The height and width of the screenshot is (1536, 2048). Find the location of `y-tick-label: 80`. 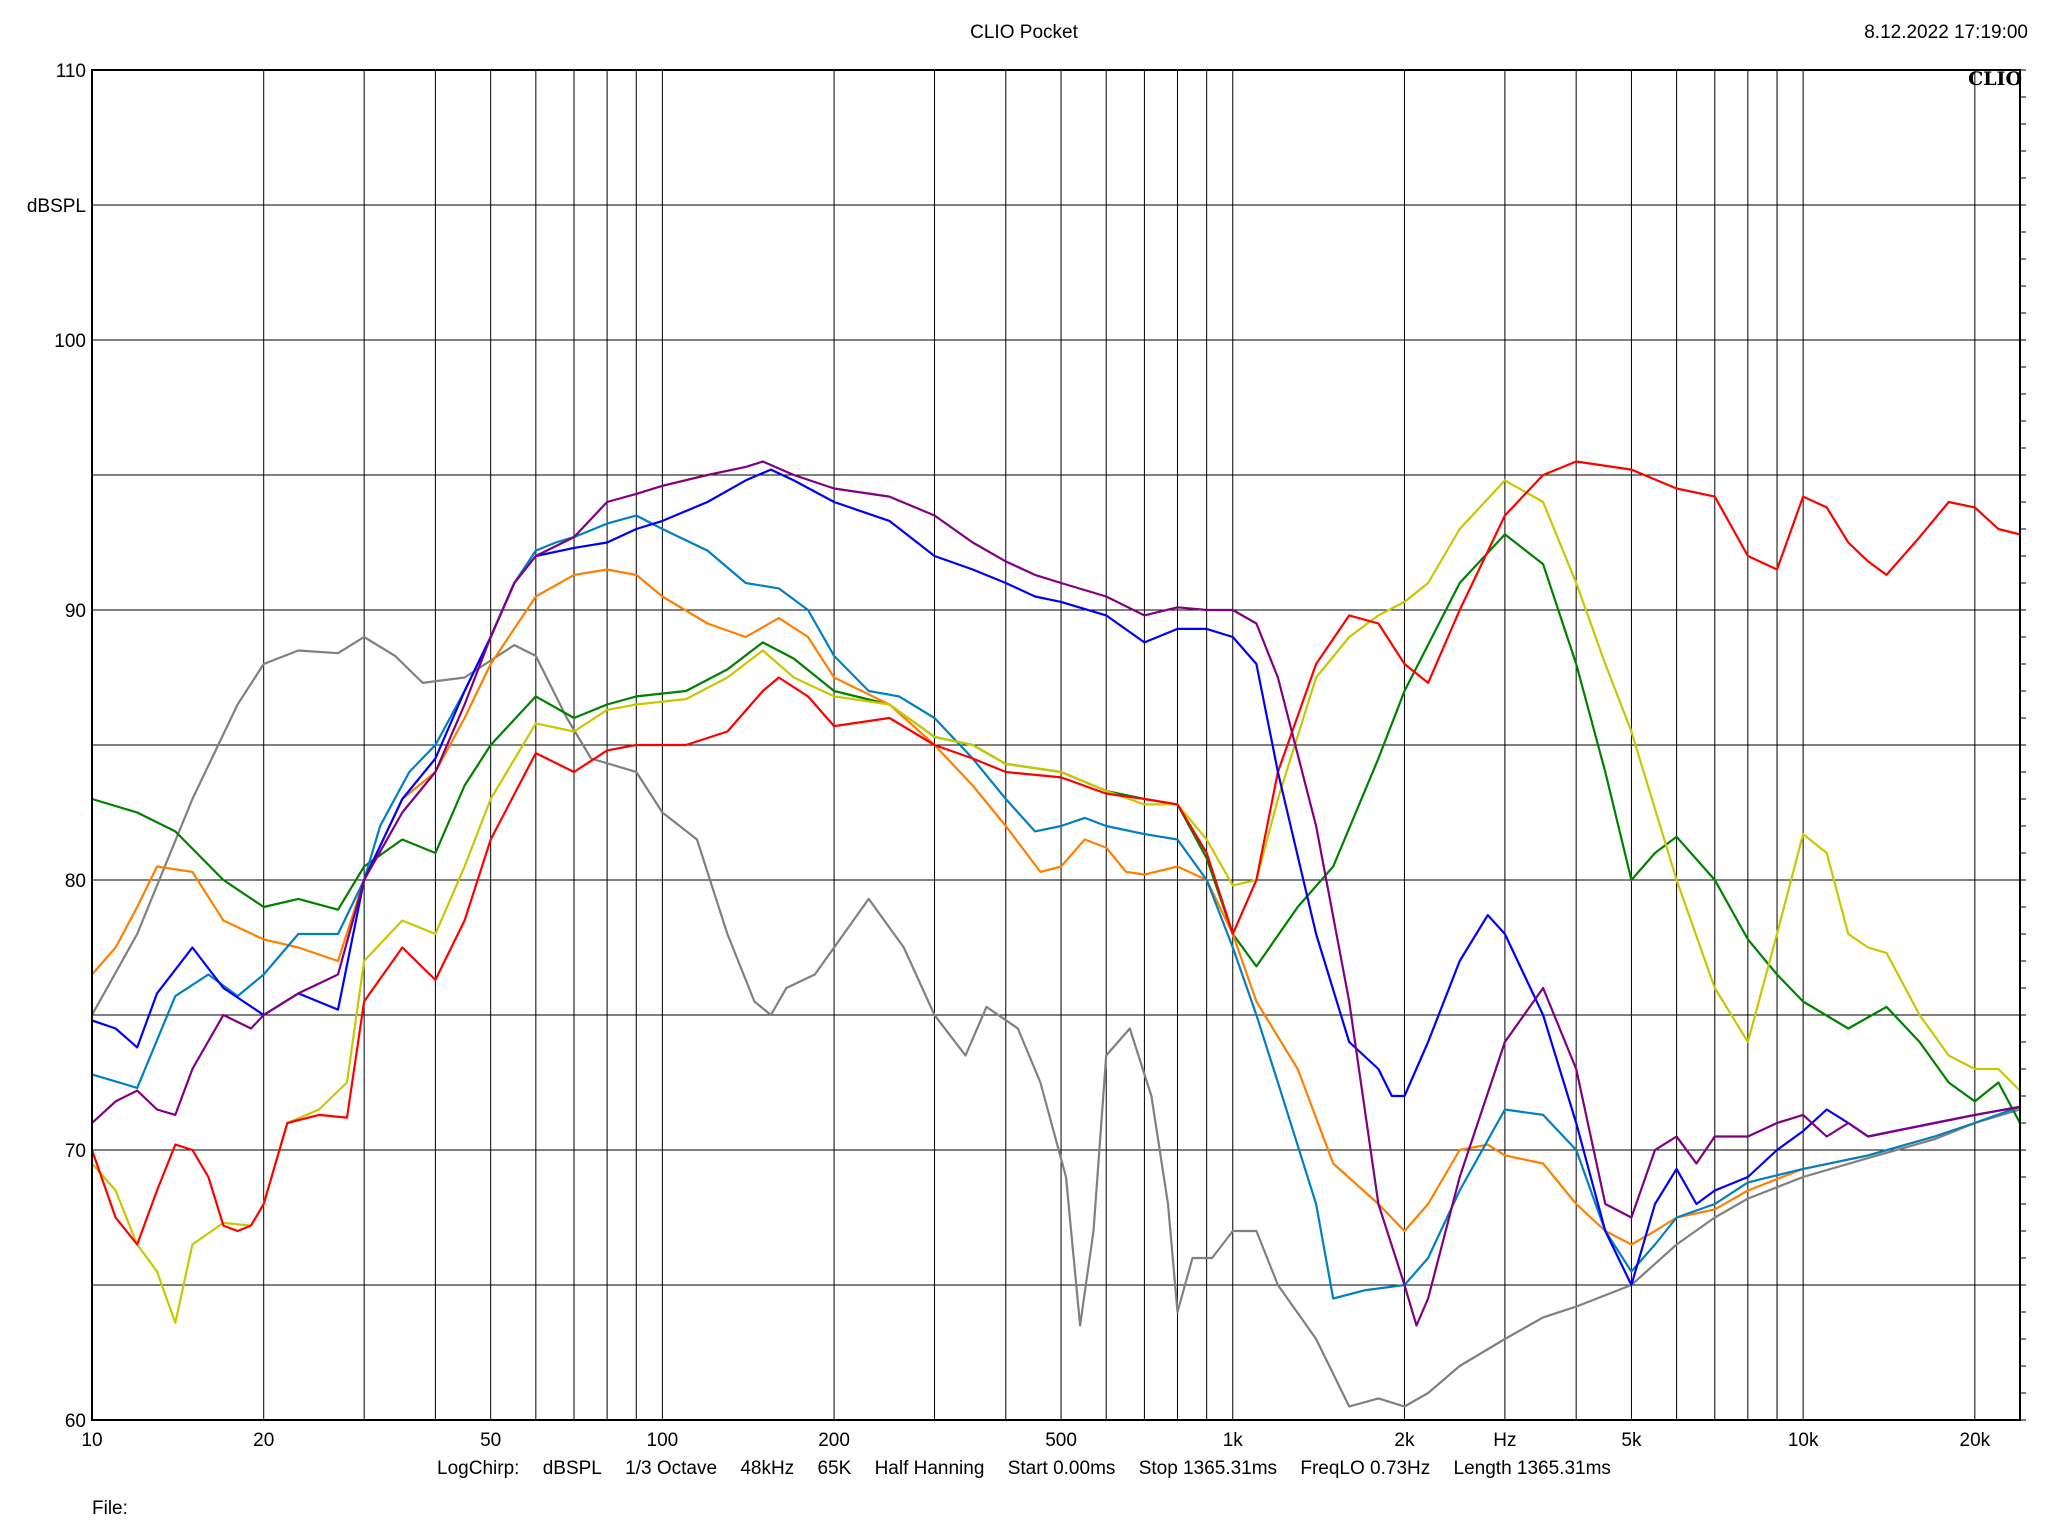

y-tick-label: 80 is located at coordinates (75, 881).